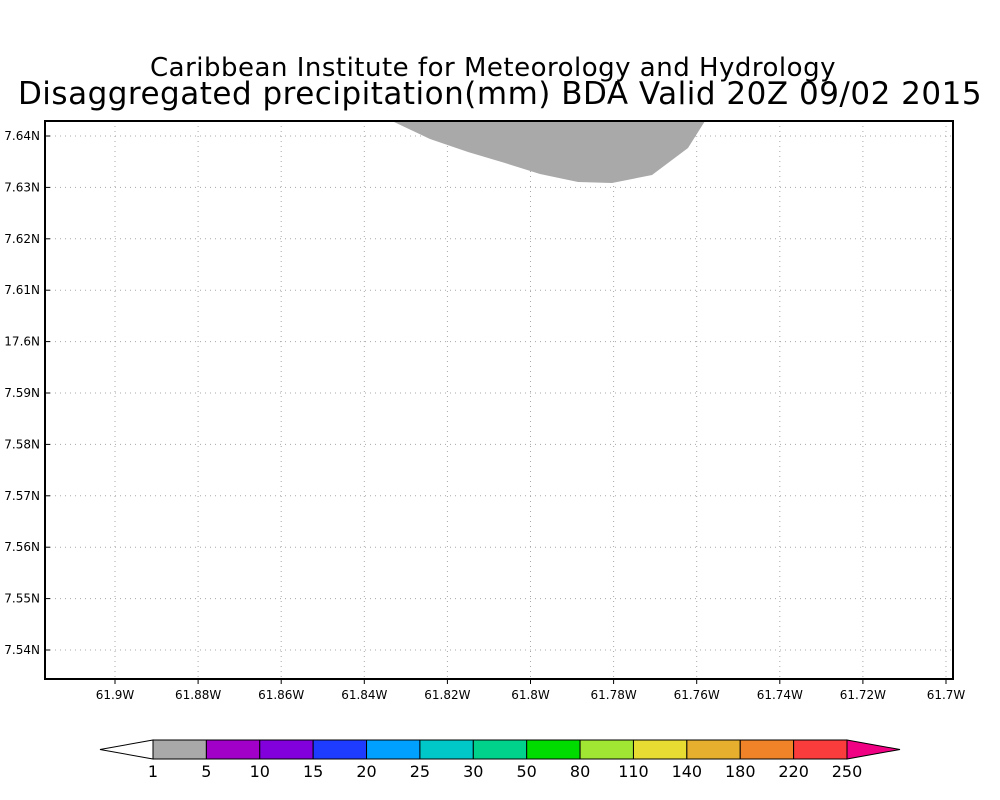 The image size is (1000, 800). Describe the element at coordinates (946, 695) in the screenshot. I see `lon-tick-label: 61.7W` at that location.